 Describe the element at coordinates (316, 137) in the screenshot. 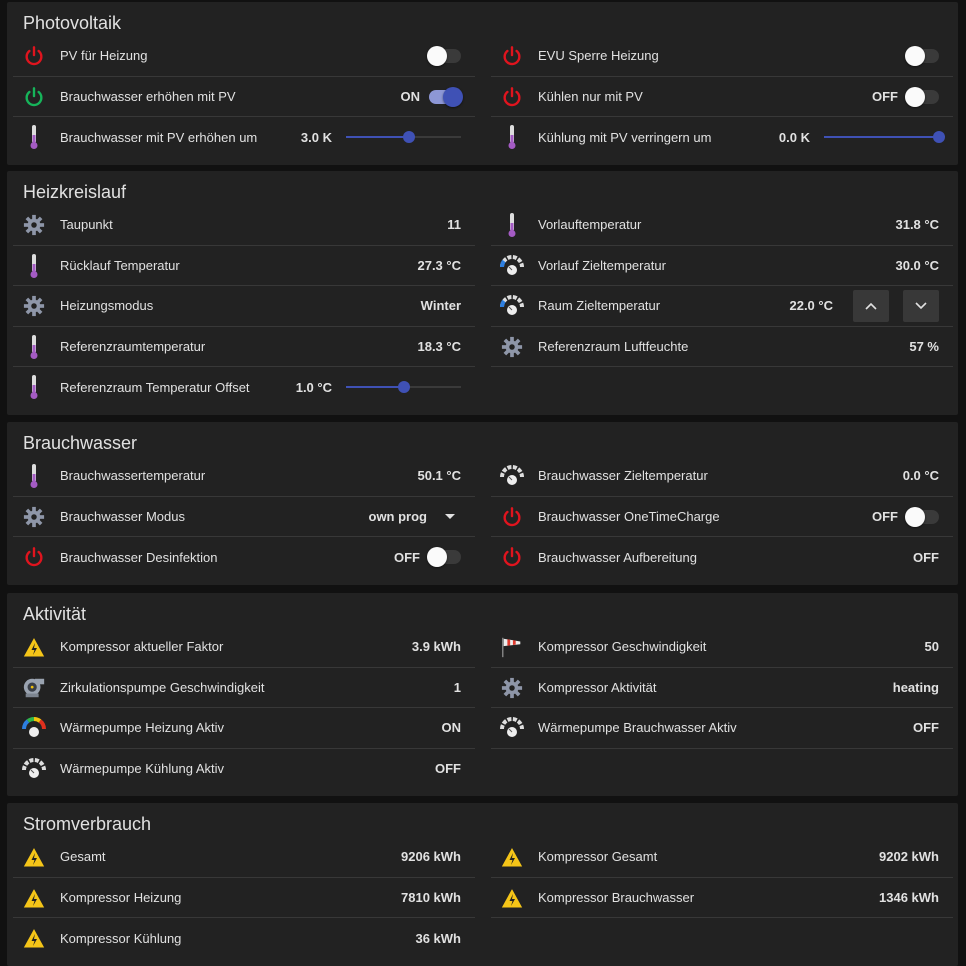

I see `slider-value: 3.0 K` at that location.